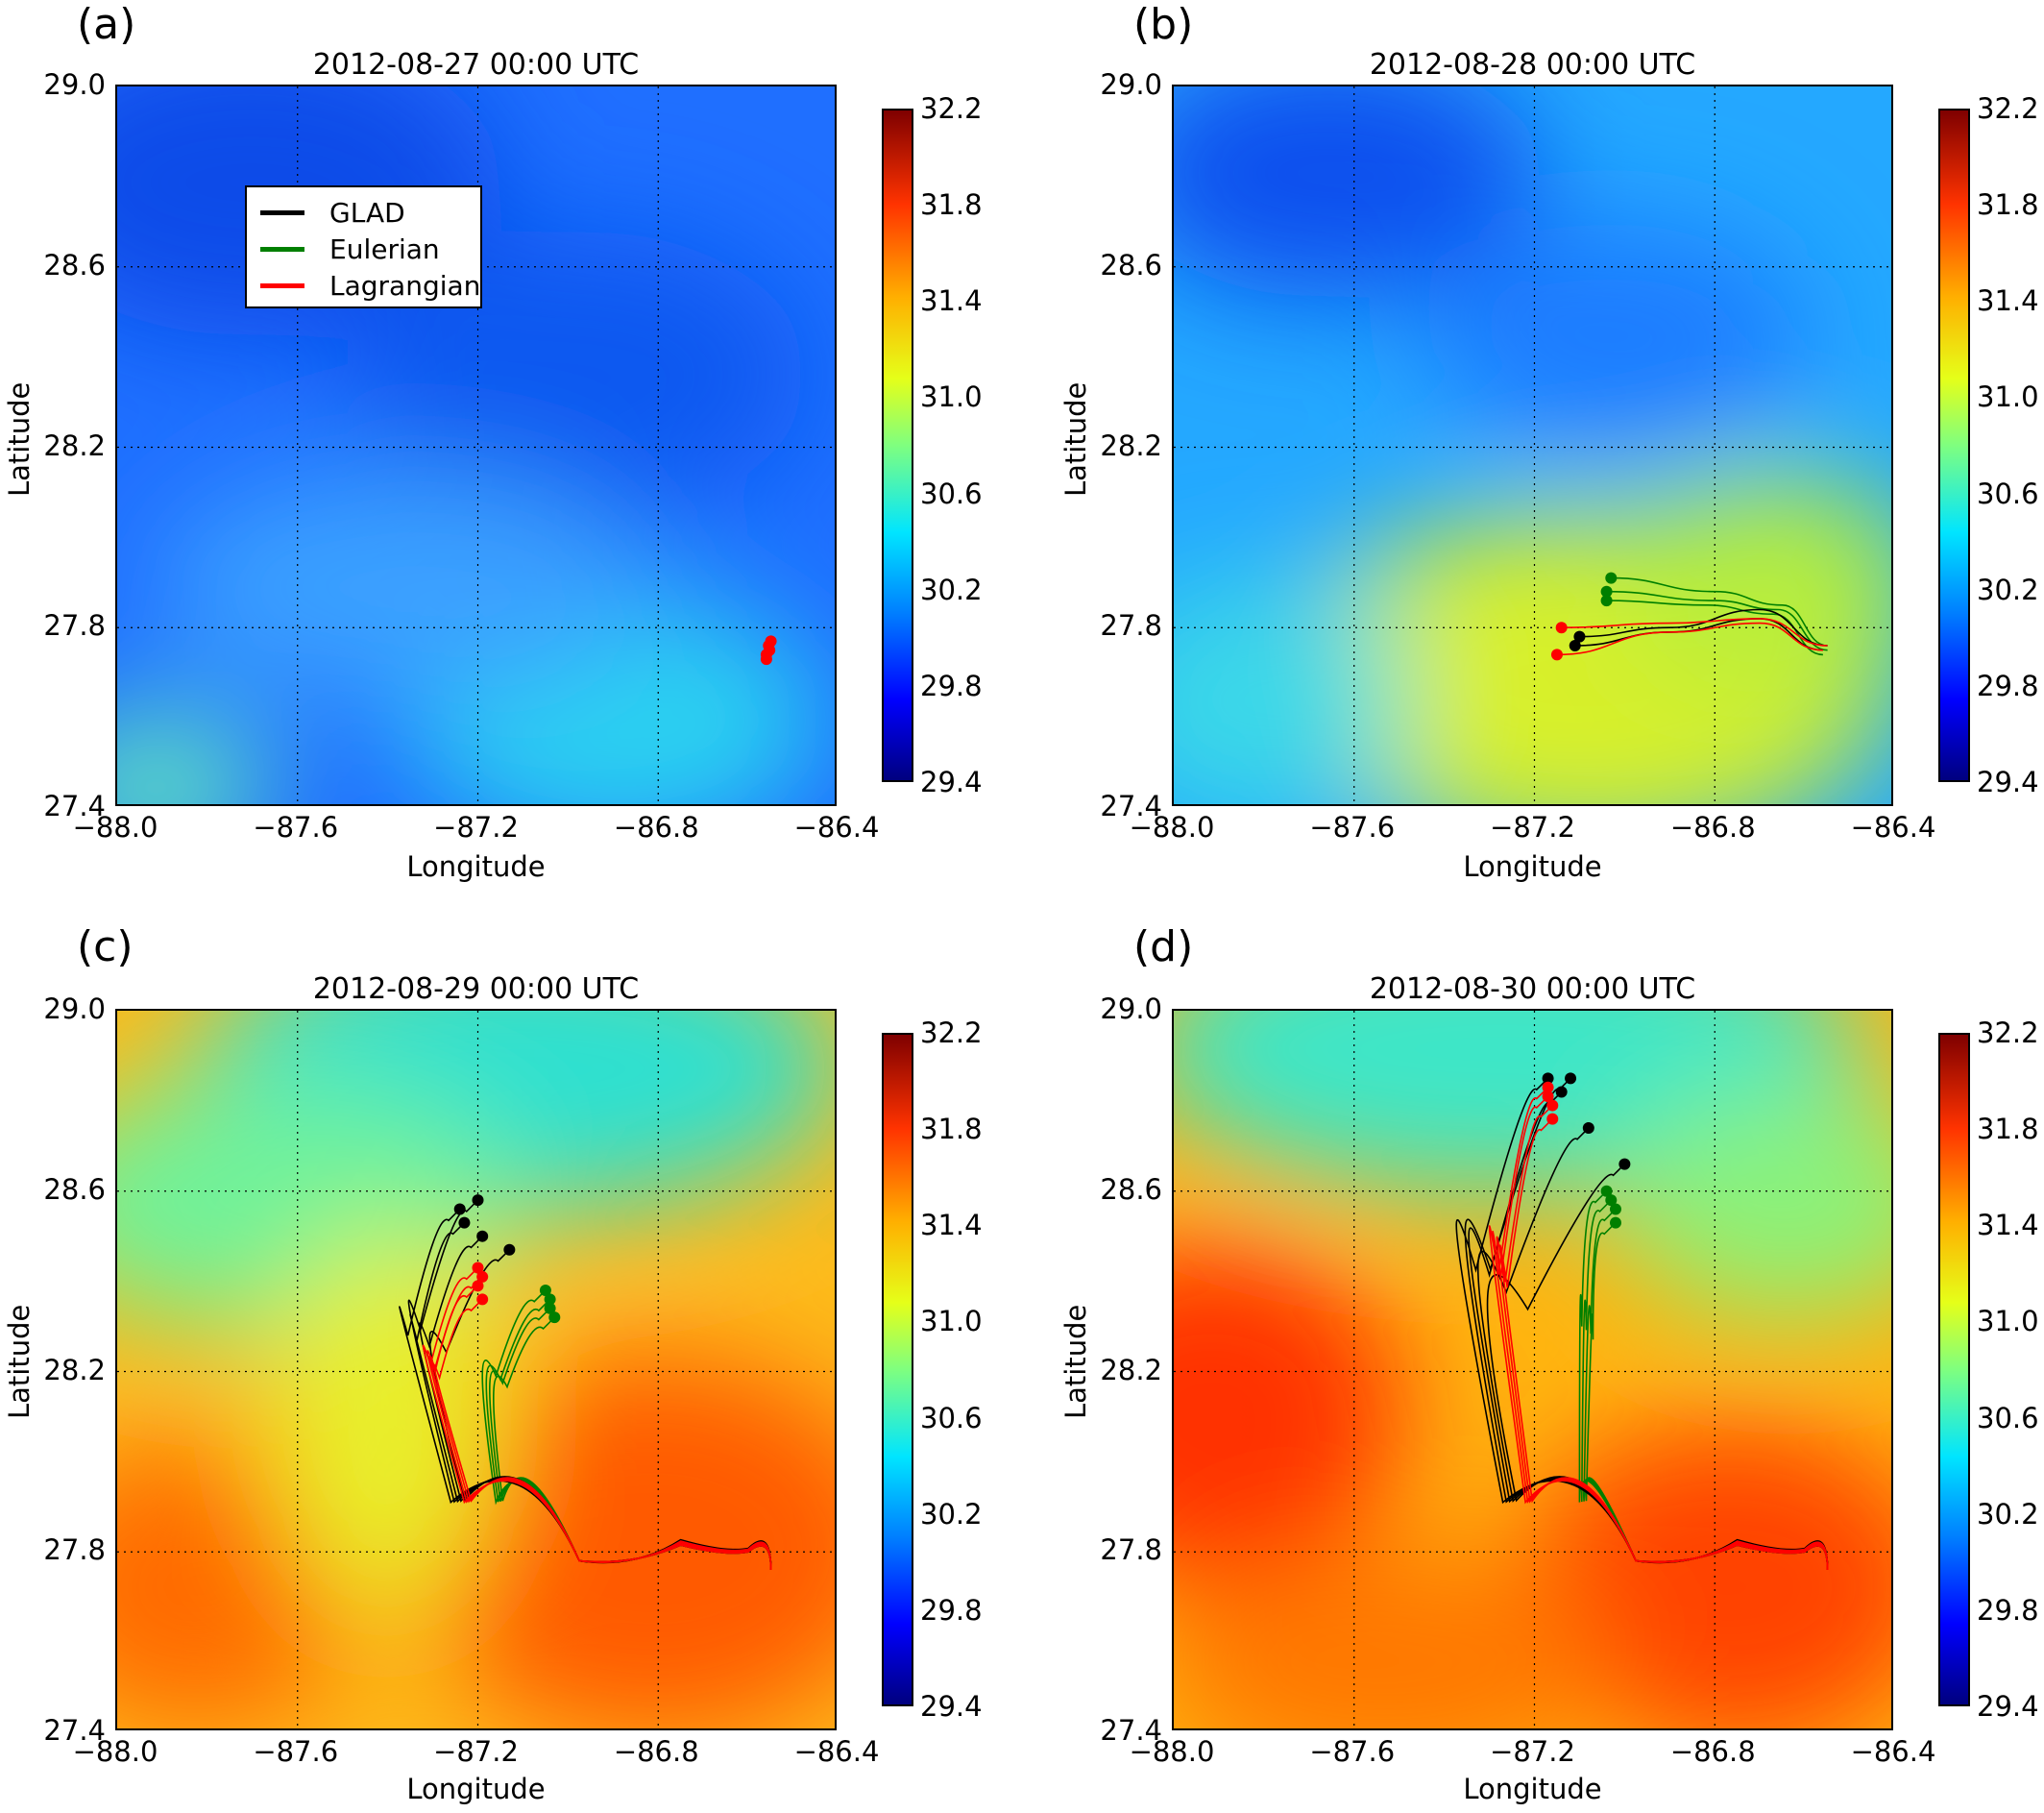  I want to click on heatmap-d, so click(1532, 1369).